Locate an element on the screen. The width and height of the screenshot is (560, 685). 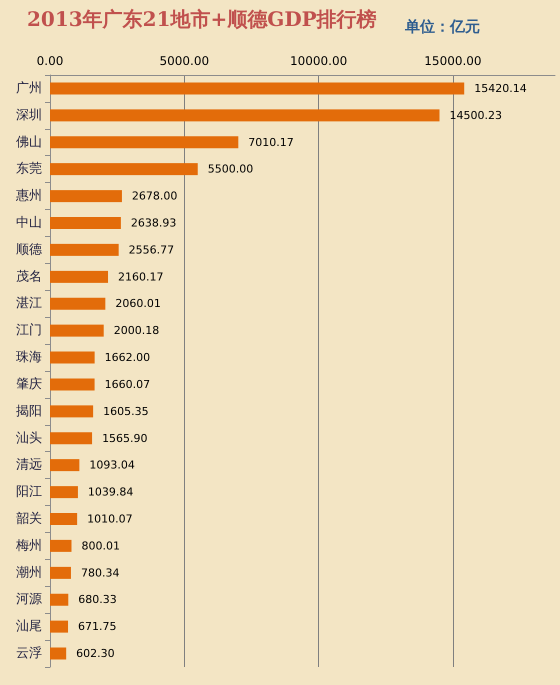
y-tick-label: 江门 is located at coordinates (29, 330).